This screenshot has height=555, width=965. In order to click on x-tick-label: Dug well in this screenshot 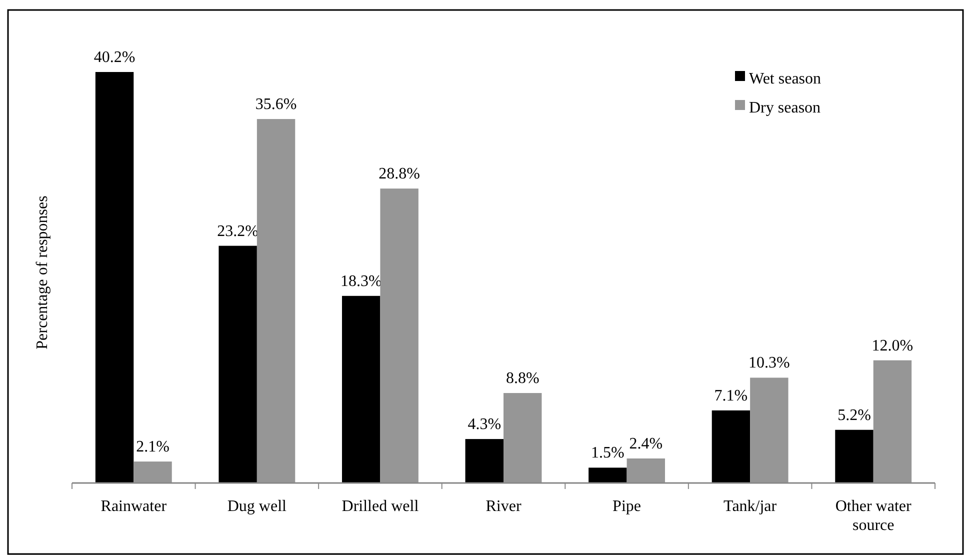, I will do `click(257, 506)`.